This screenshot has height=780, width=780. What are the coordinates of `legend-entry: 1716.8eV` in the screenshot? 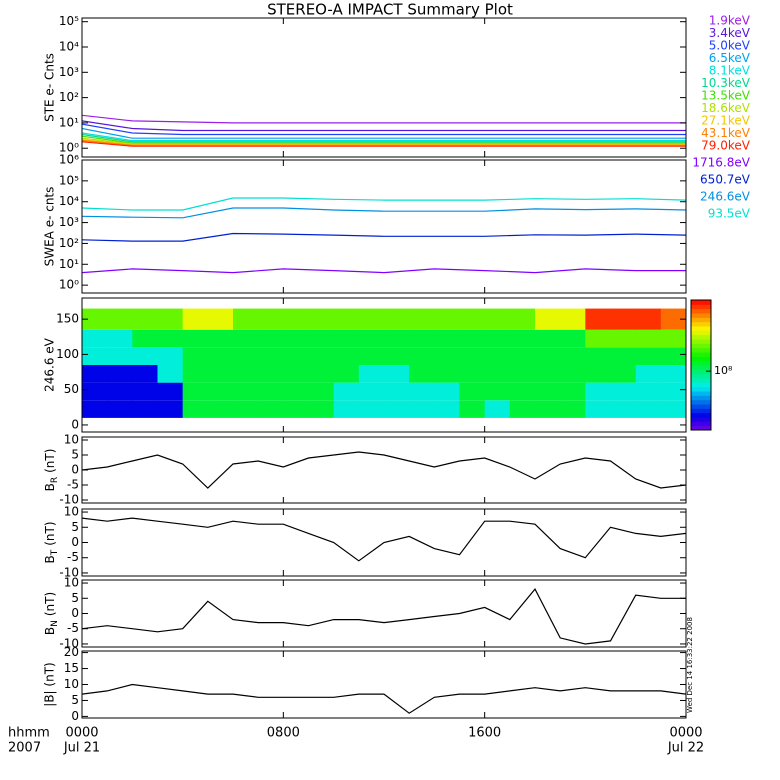 It's located at (721, 163).